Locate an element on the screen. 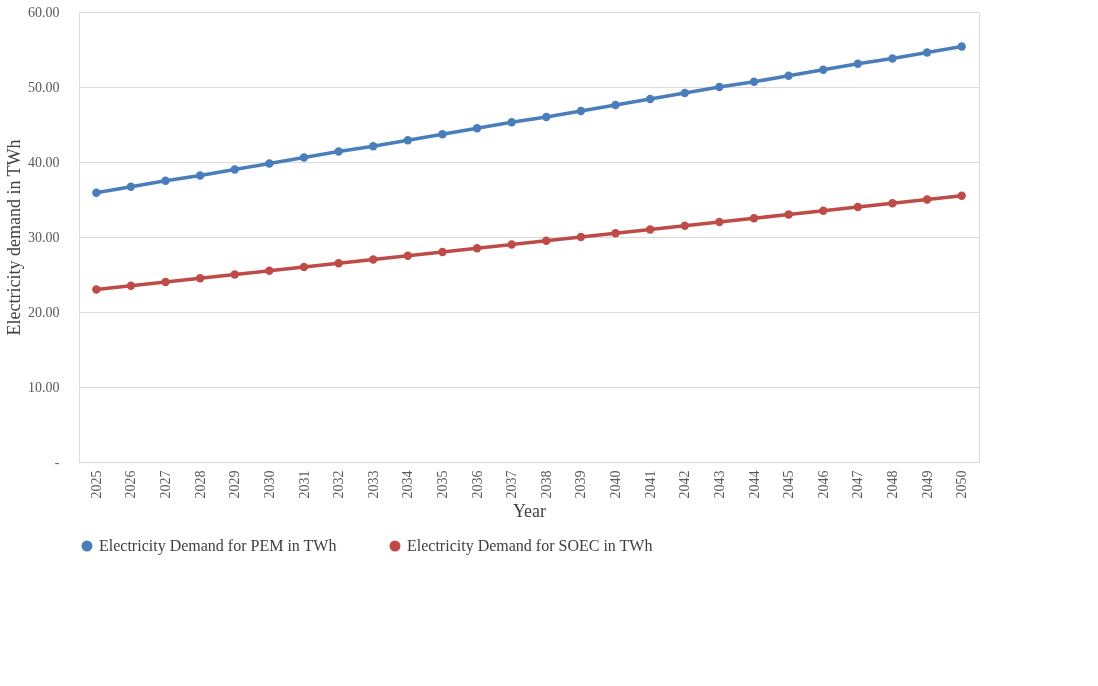  x-tick-label: 2046 is located at coordinates (823, 484).